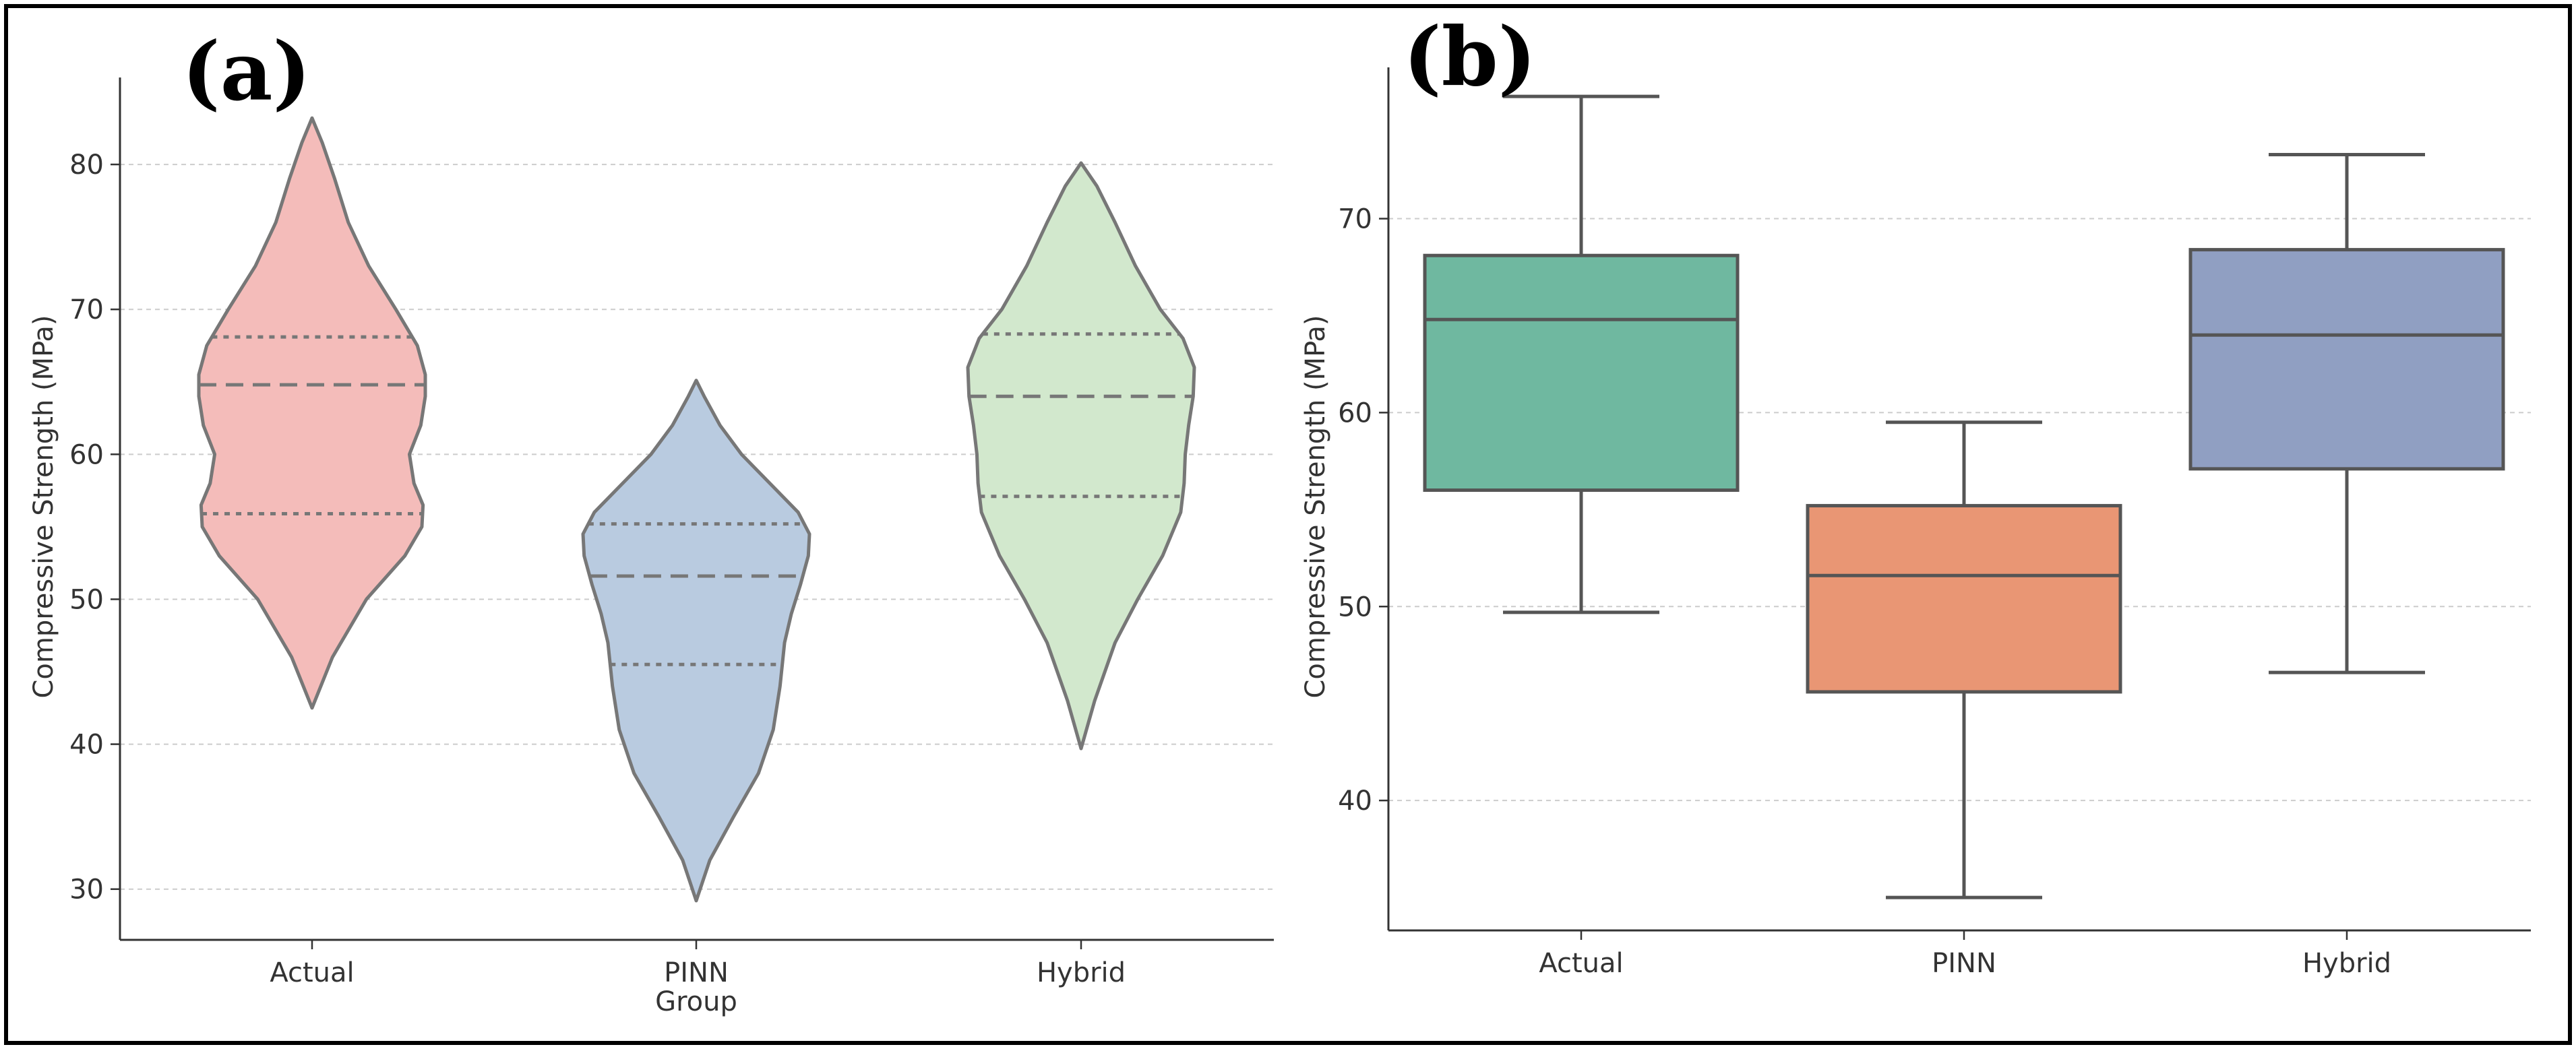  Describe the element at coordinates (1316, 506) in the screenshot. I see `boxplot-y-axis-label: Compressive Strength (MPa)` at that location.